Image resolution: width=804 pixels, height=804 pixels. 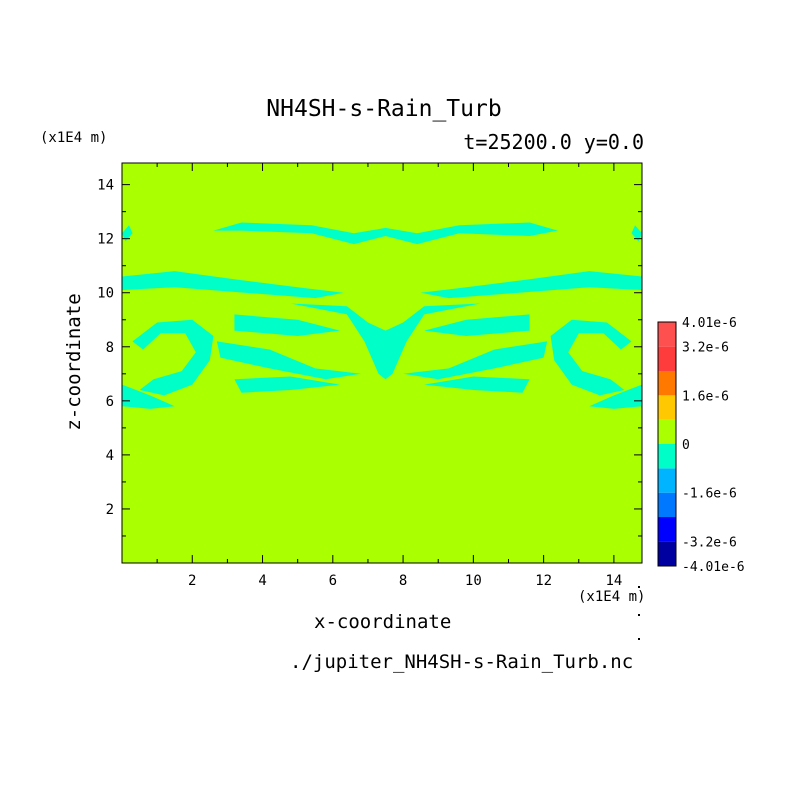 What do you see at coordinates (713, 567) in the screenshot?
I see `colorbar-label: -4.01e-6` at bounding box center [713, 567].